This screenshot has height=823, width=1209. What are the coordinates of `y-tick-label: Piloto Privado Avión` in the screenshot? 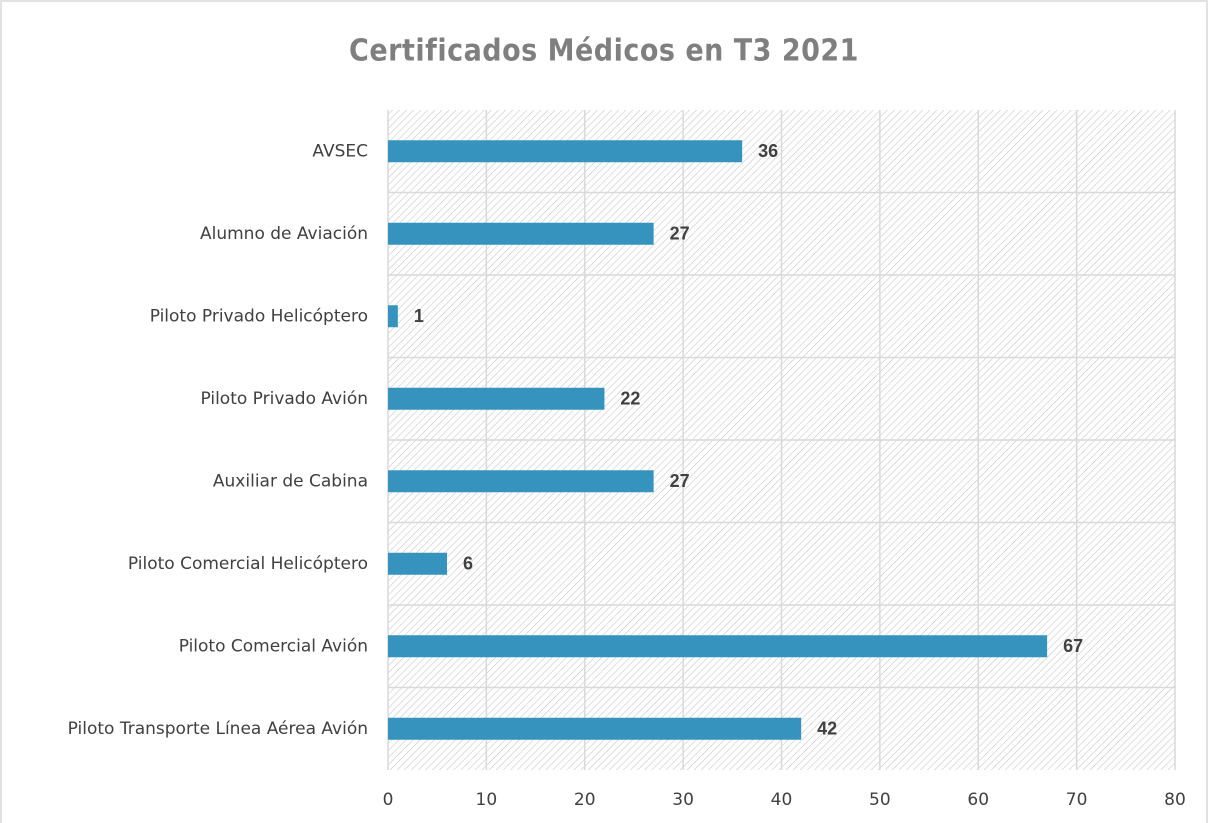 It's located at (284, 399).